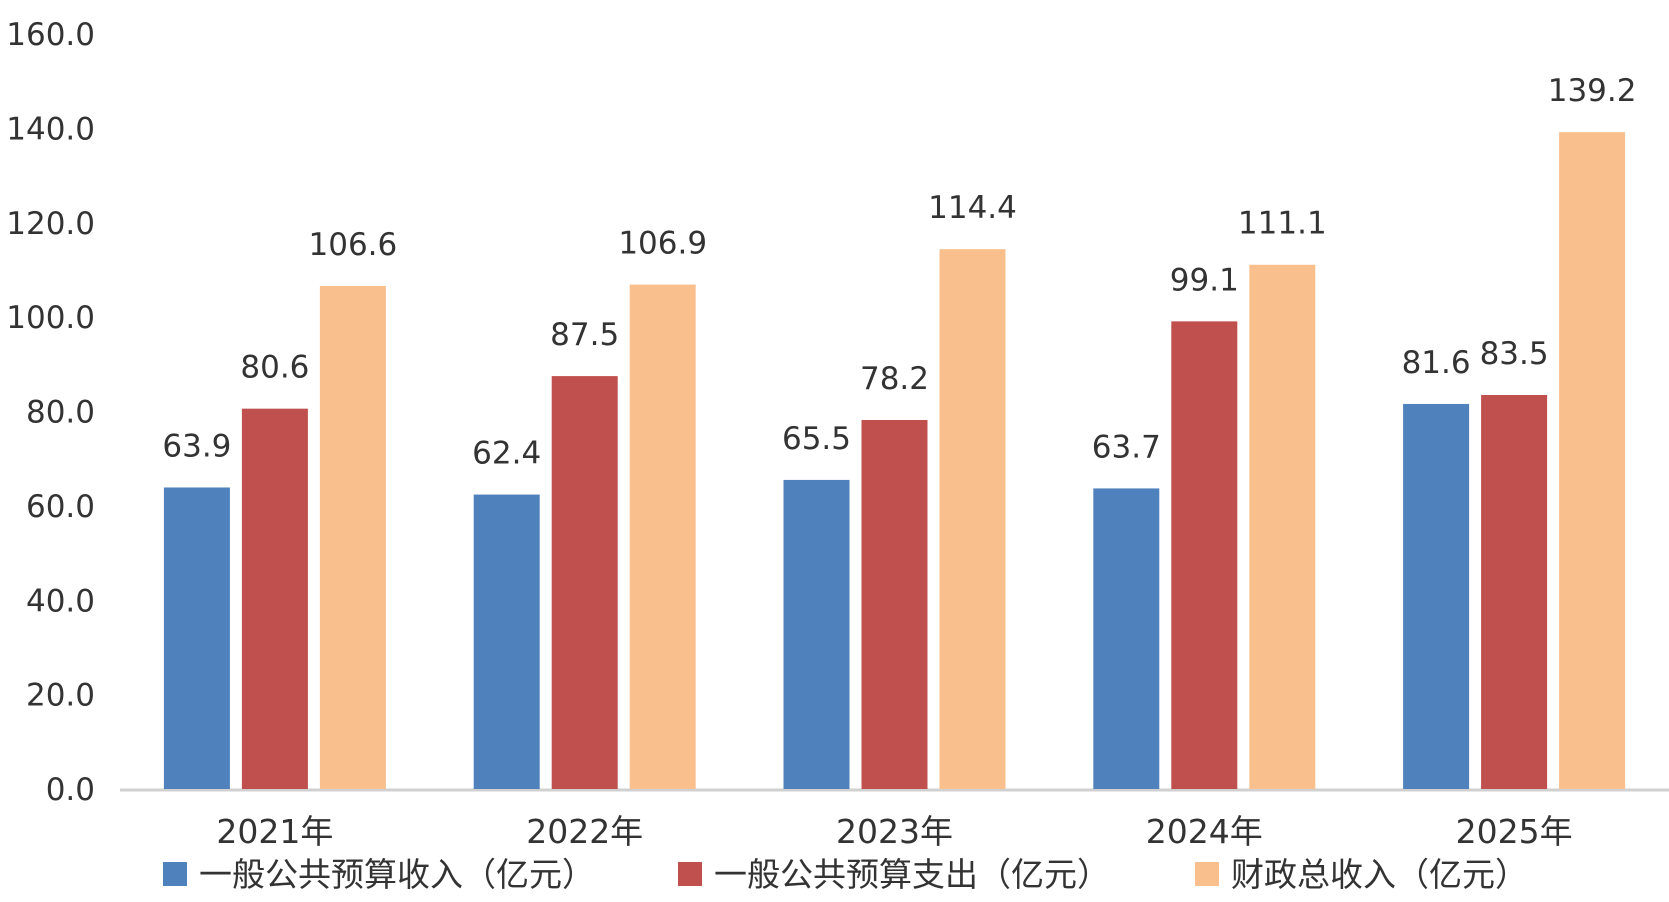 The height and width of the screenshot is (902, 1669). I want to click on y-tick-label: 0.0, so click(70, 790).